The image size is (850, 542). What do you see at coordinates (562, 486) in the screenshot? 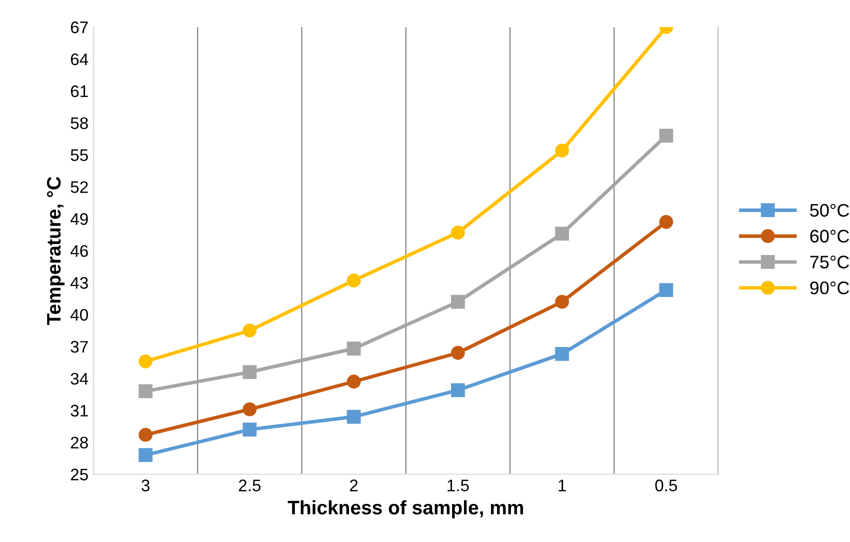
I see `x-tick-label: 1` at bounding box center [562, 486].